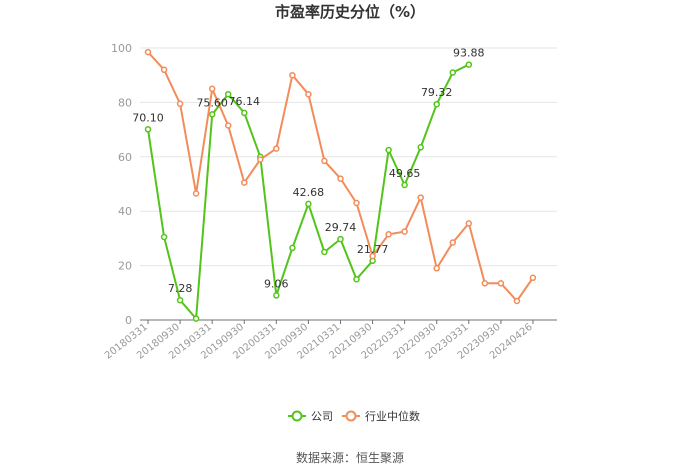 The height and width of the screenshot is (474, 700). Describe the element at coordinates (180, 288) in the screenshot. I see `data-label: 7.28` at that location.